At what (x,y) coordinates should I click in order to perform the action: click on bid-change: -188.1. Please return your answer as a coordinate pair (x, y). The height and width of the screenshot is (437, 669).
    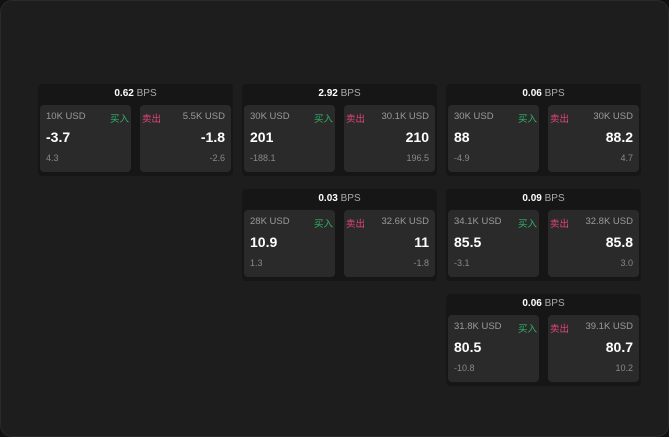
    Looking at the image, I should click on (263, 158).